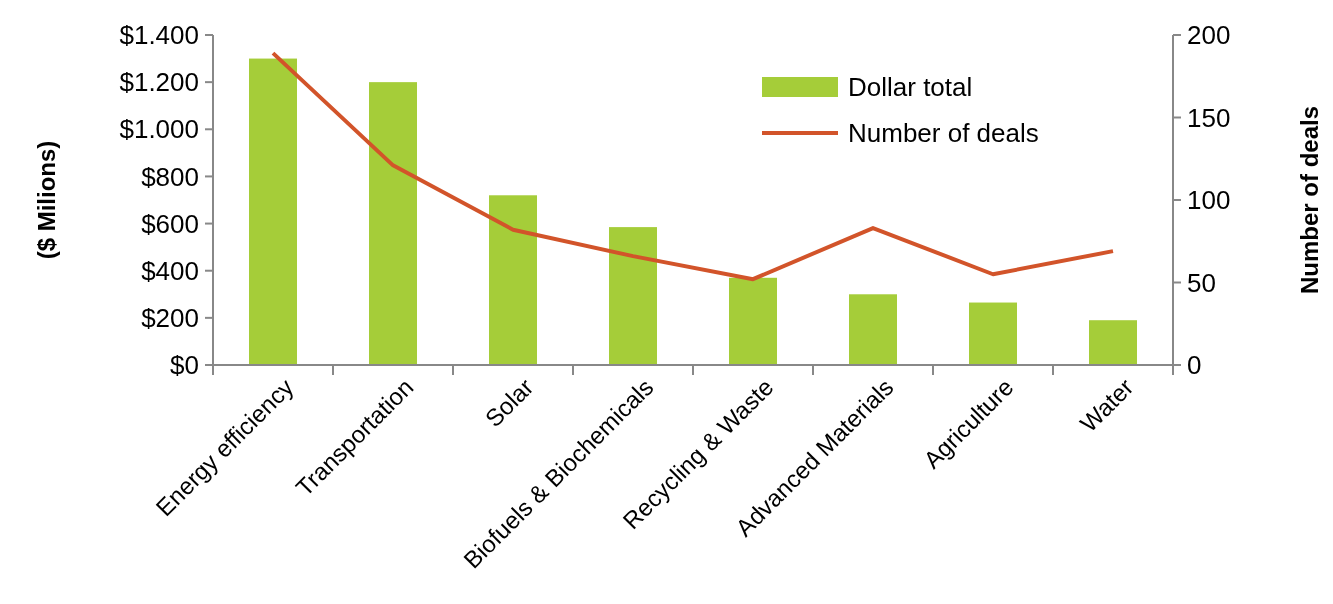  I want to click on y2-tick-label: 0, so click(1194, 365).